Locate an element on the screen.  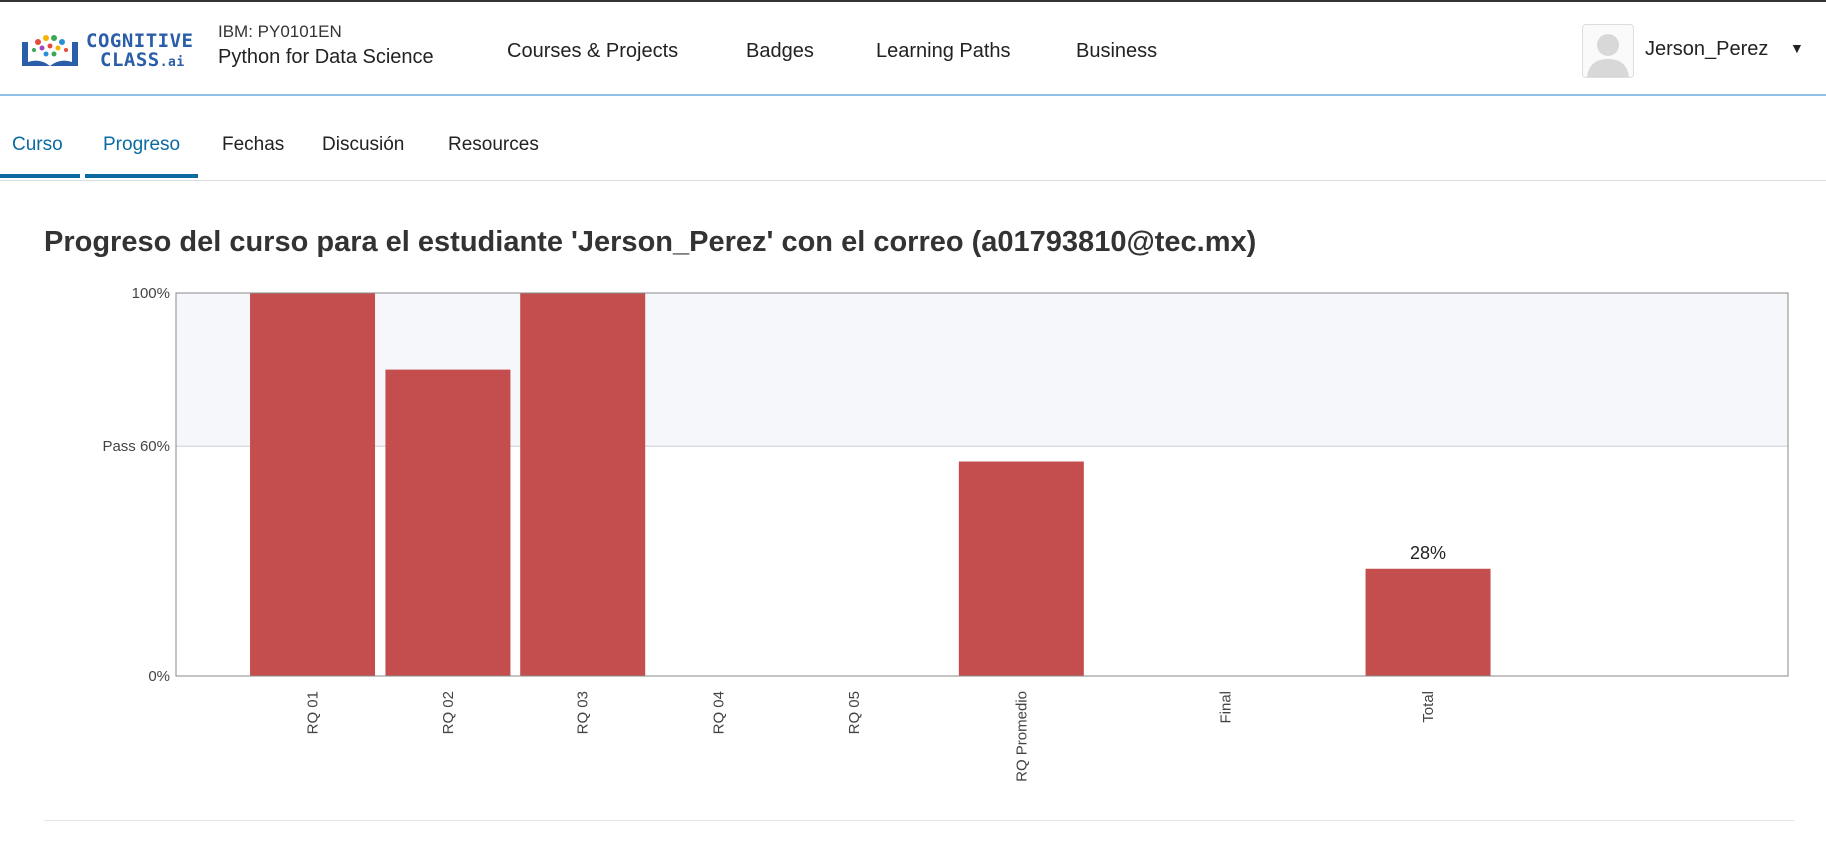
x-tick-label: RQ 05 is located at coordinates (854, 712).